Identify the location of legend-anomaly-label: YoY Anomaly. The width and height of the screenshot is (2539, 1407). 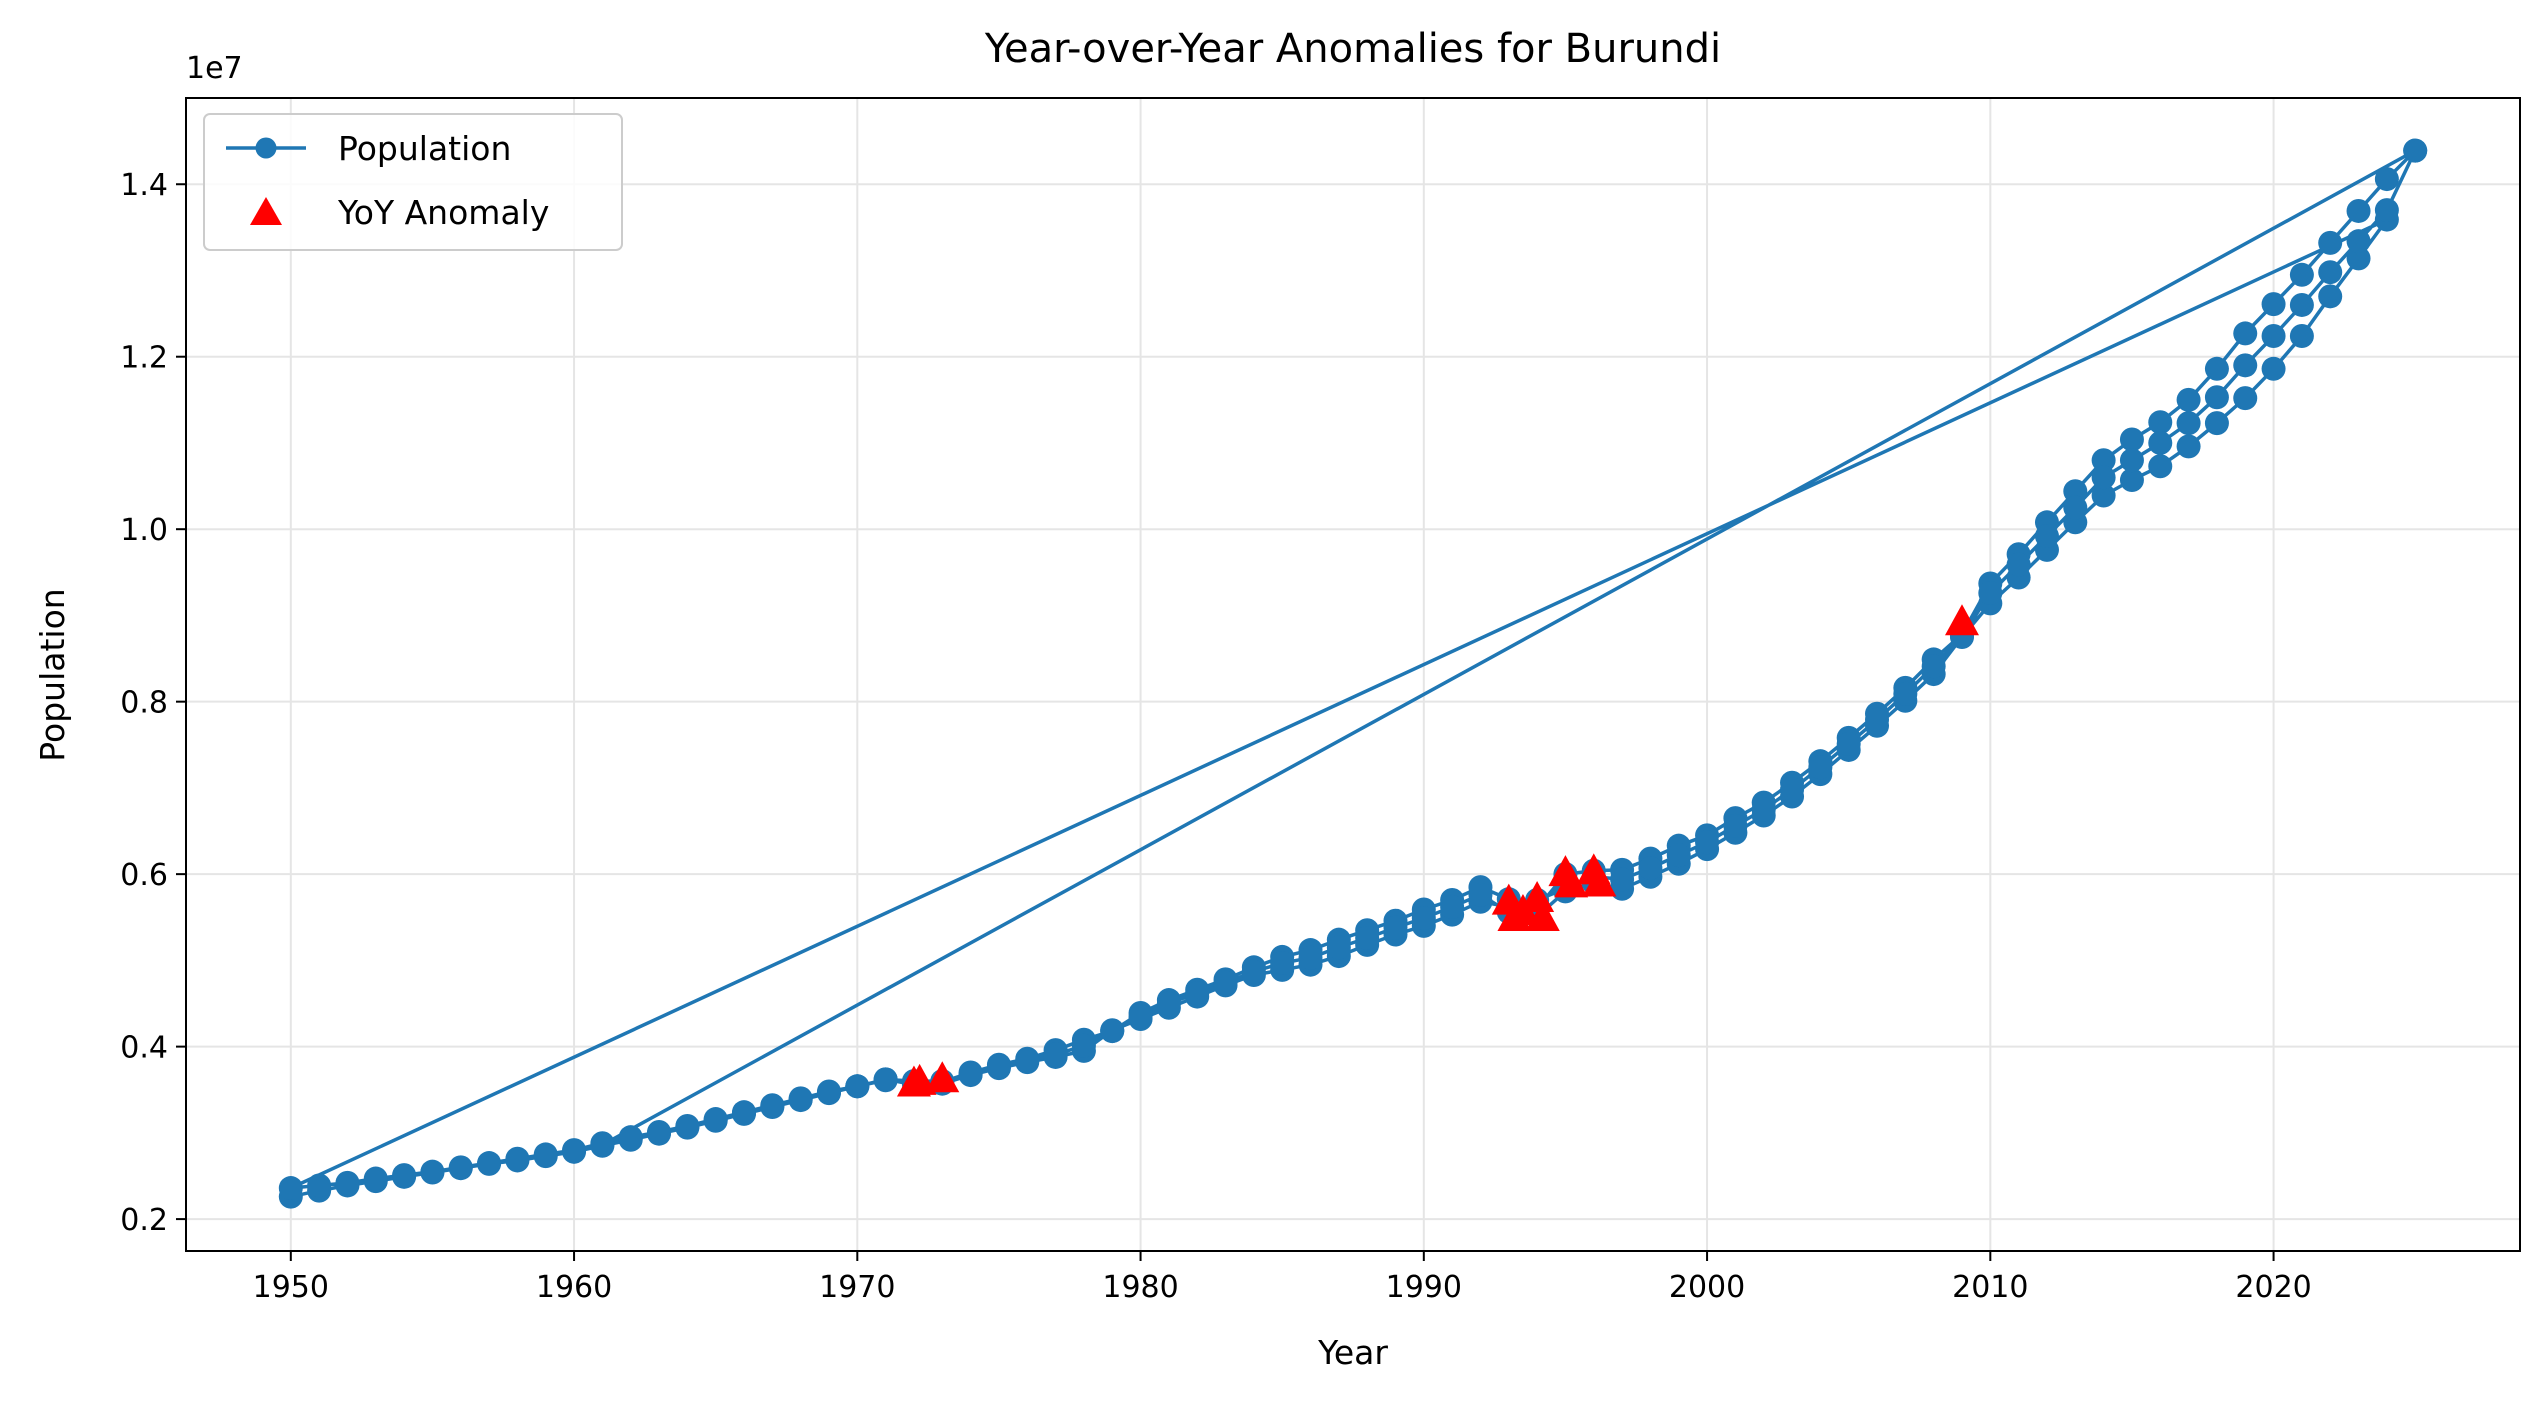
(443, 212).